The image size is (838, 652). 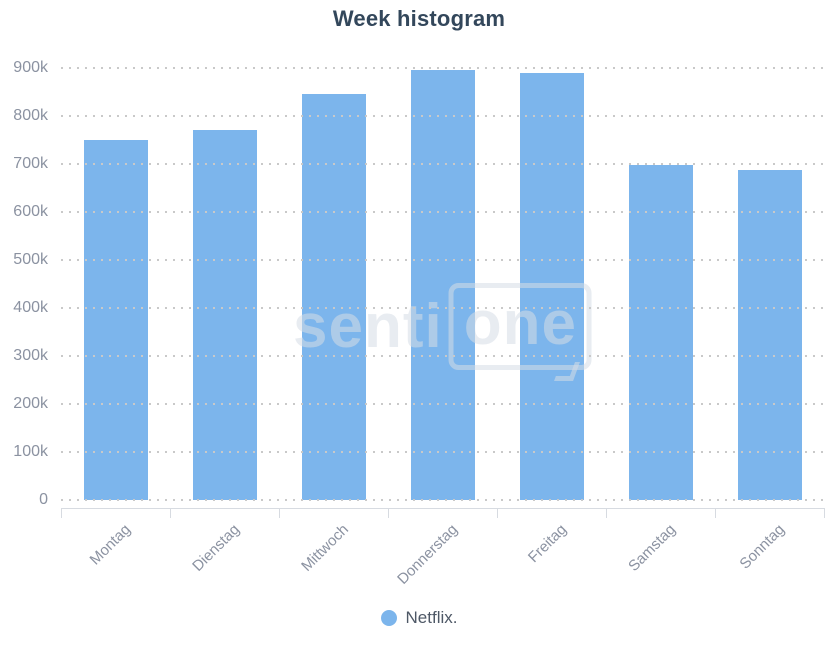 What do you see at coordinates (431, 617) in the screenshot?
I see `legend-label: Netflix.` at bounding box center [431, 617].